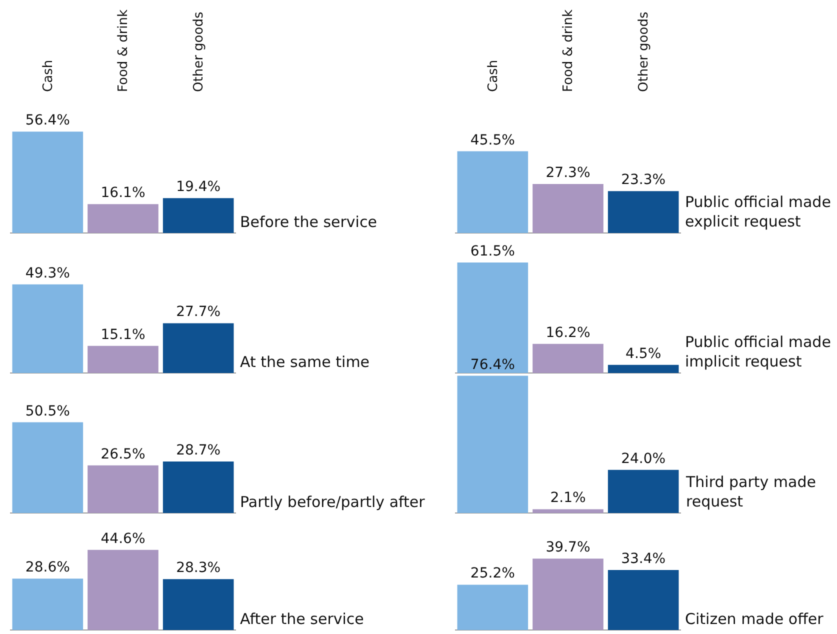 Image resolution: width=837 pixels, height=634 pixels. What do you see at coordinates (492, 574) in the screenshot?
I see `data-label: 25.2%` at bounding box center [492, 574].